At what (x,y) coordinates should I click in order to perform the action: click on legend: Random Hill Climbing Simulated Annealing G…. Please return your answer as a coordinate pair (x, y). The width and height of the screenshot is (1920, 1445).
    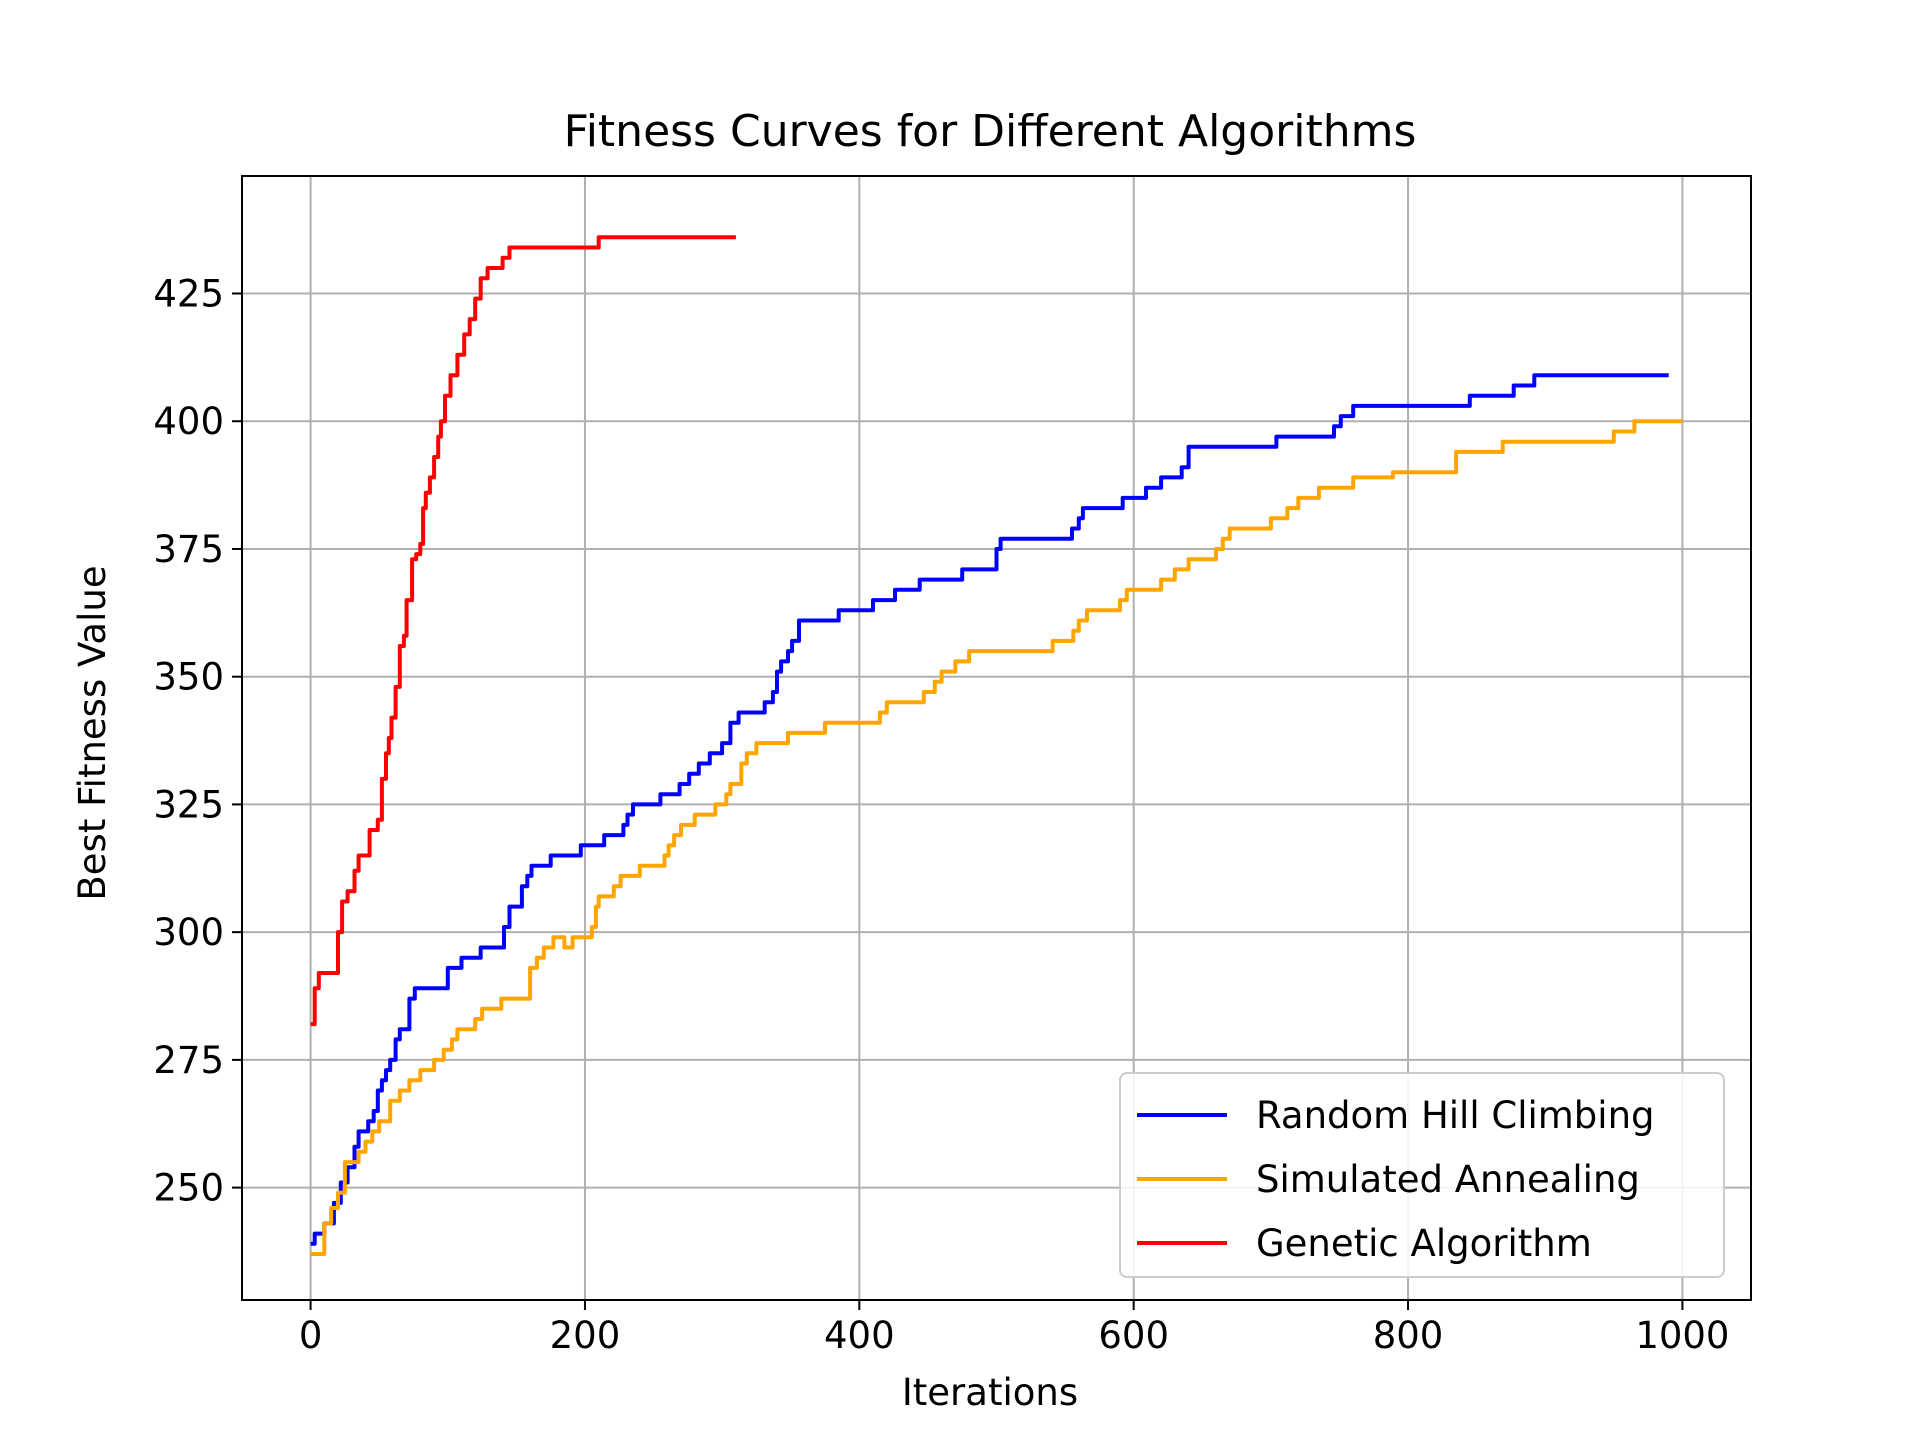
    Looking at the image, I should click on (1422, 1175).